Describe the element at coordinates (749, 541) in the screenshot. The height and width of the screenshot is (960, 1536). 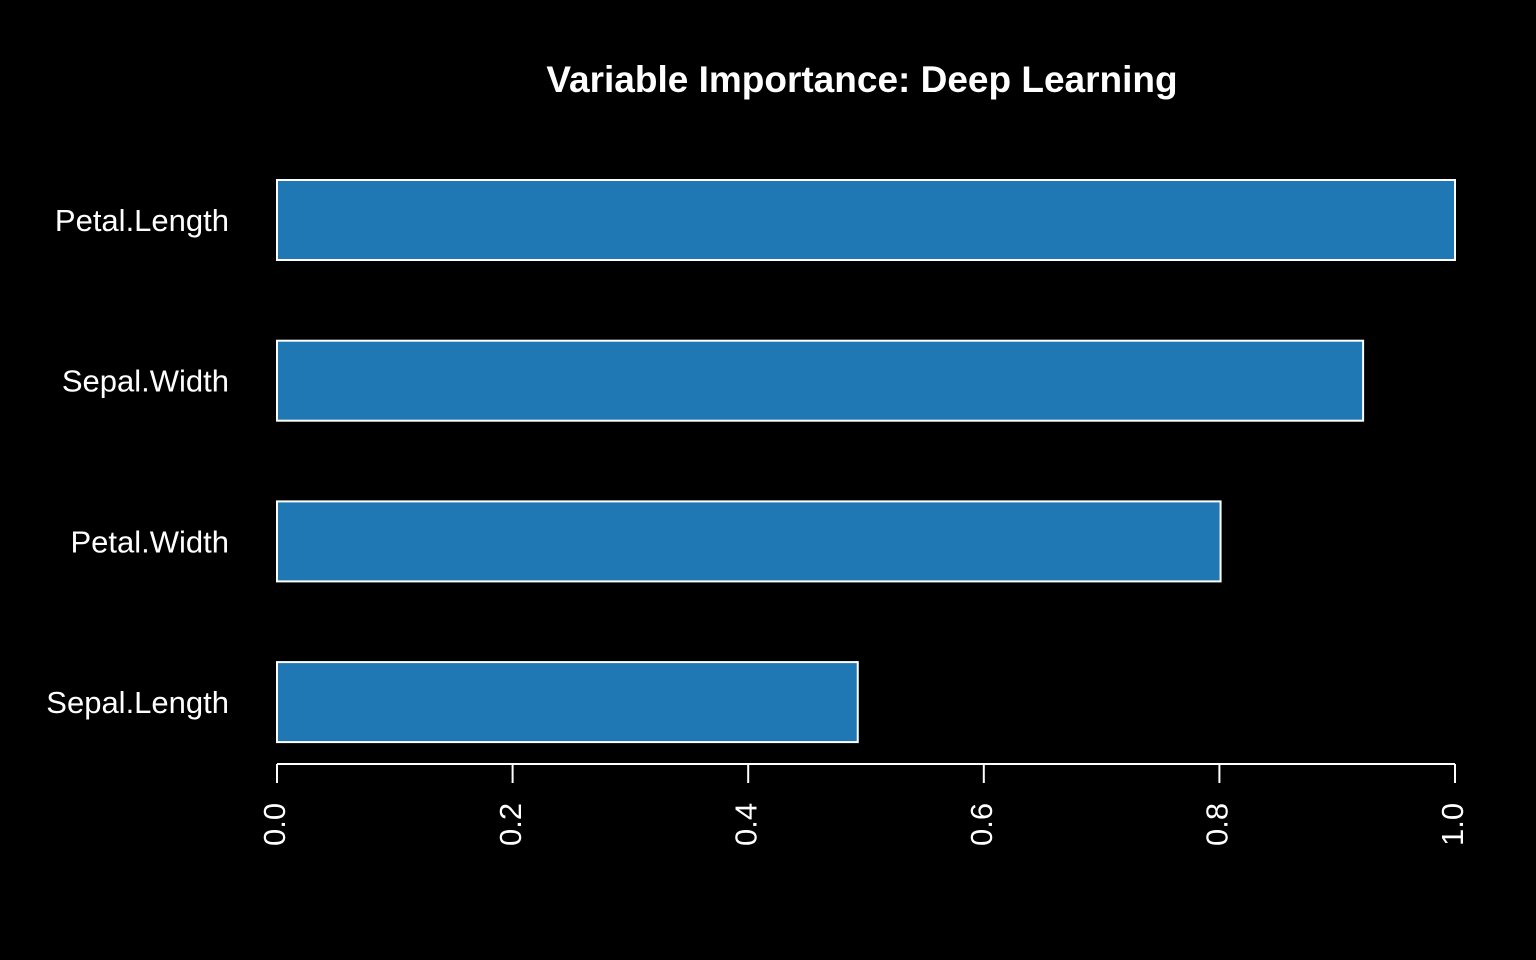
I see `bar-petal-width` at that location.